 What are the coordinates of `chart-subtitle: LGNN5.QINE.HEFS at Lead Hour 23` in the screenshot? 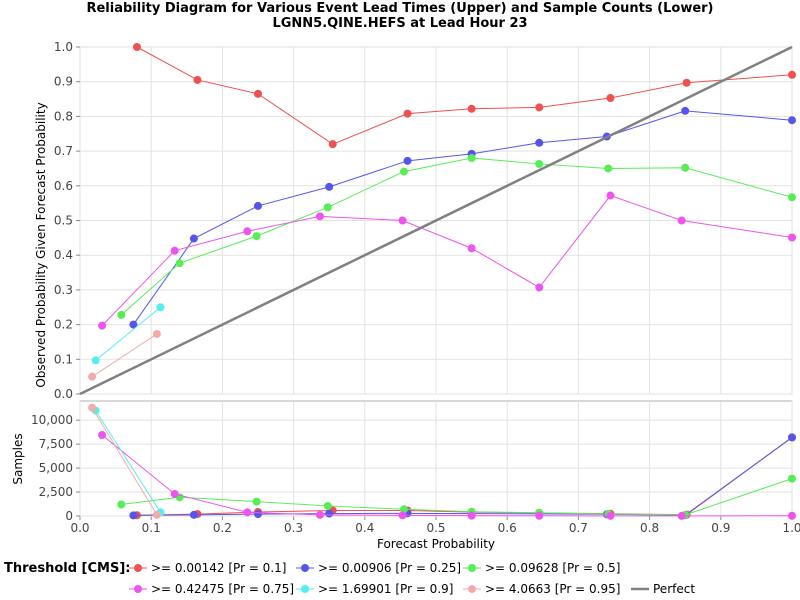 It's located at (399, 23).